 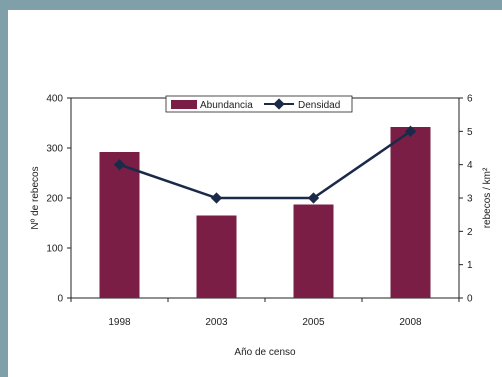 I want to click on y-right-tick-label: 0, so click(x=470, y=299).